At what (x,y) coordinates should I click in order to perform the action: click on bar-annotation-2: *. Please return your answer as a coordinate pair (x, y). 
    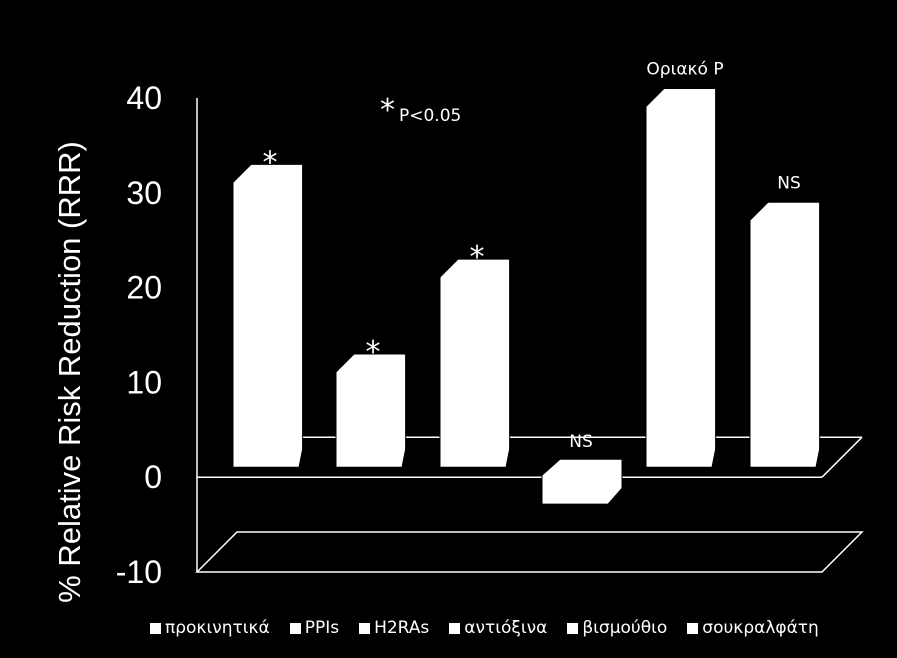
    Looking at the image, I should click on (477, 257).